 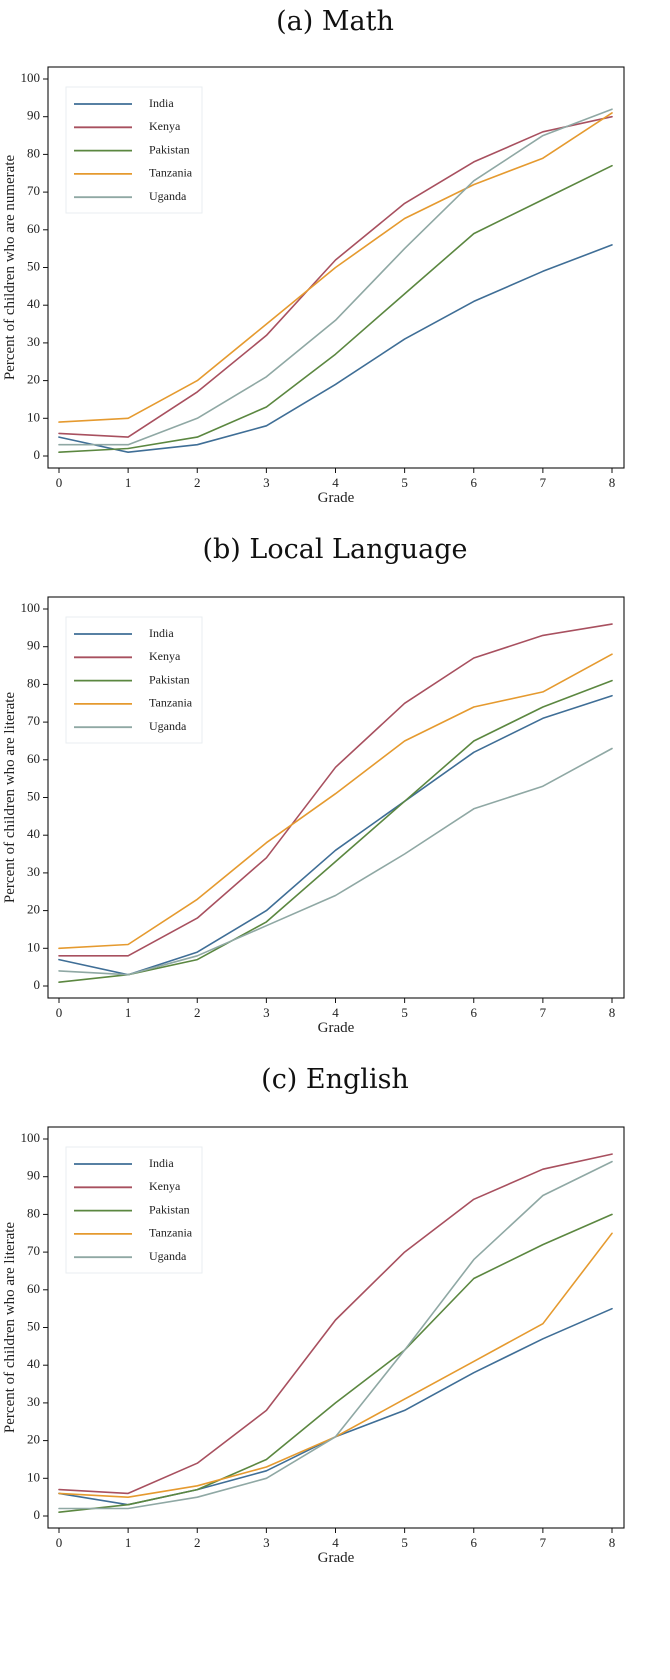 I want to click on series-line-uganda, so click(x=335, y=861).